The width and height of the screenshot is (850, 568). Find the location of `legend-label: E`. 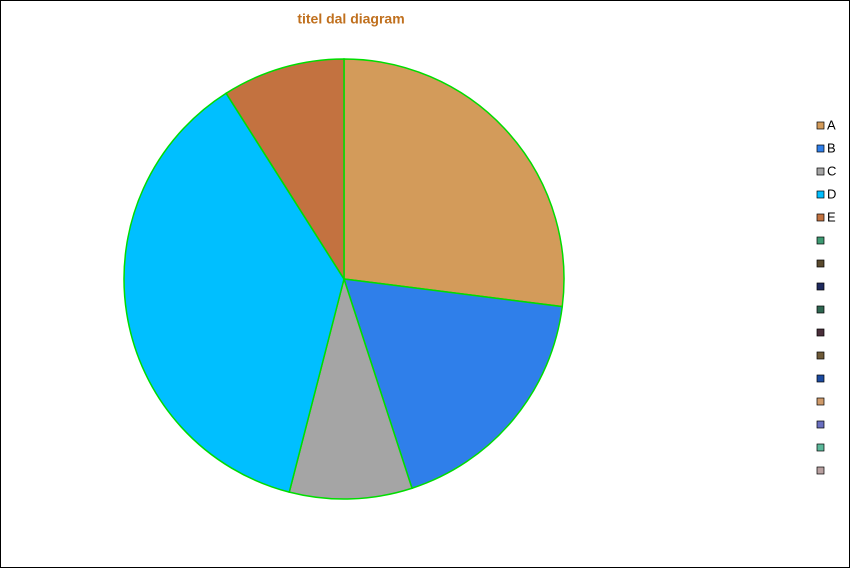

legend-label: E is located at coordinates (831, 216).